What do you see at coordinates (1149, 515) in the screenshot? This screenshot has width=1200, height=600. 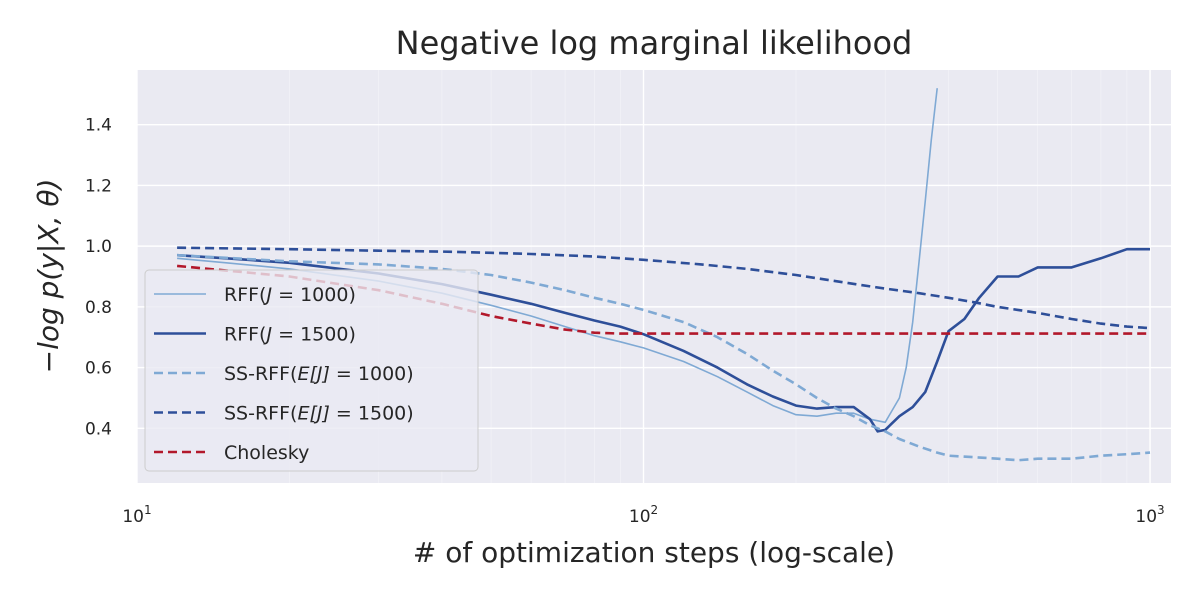 I see `x-tick-label: 10³` at bounding box center [1149, 515].